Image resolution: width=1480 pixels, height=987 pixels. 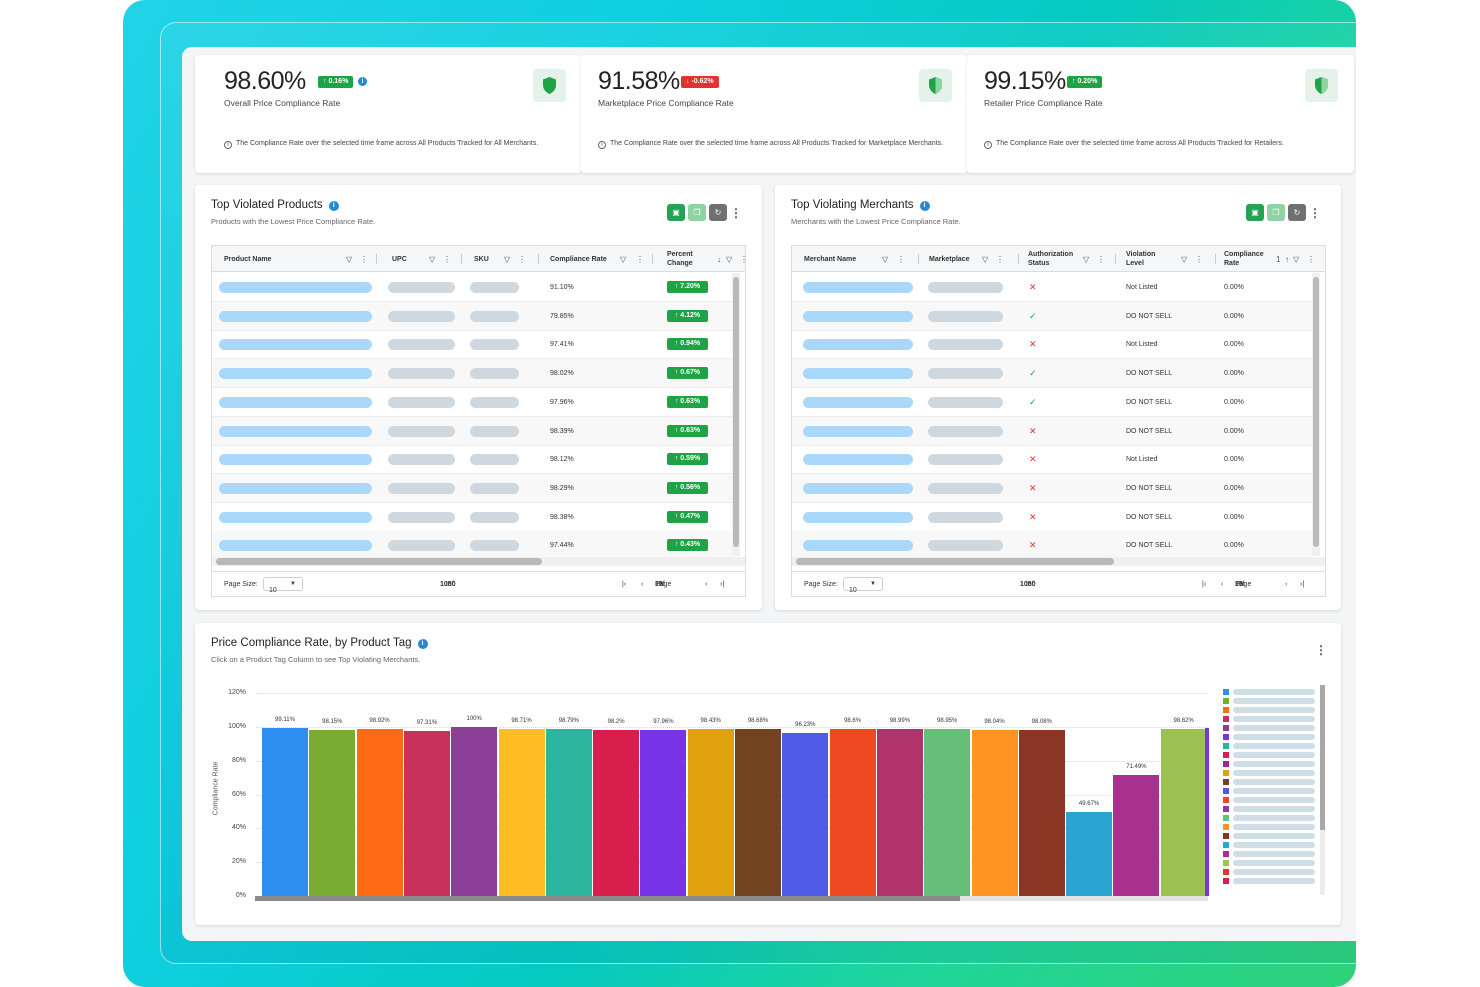 What do you see at coordinates (427, 259) in the screenshot?
I see `column-header-upc: UPC ▽ ⋮` at bounding box center [427, 259].